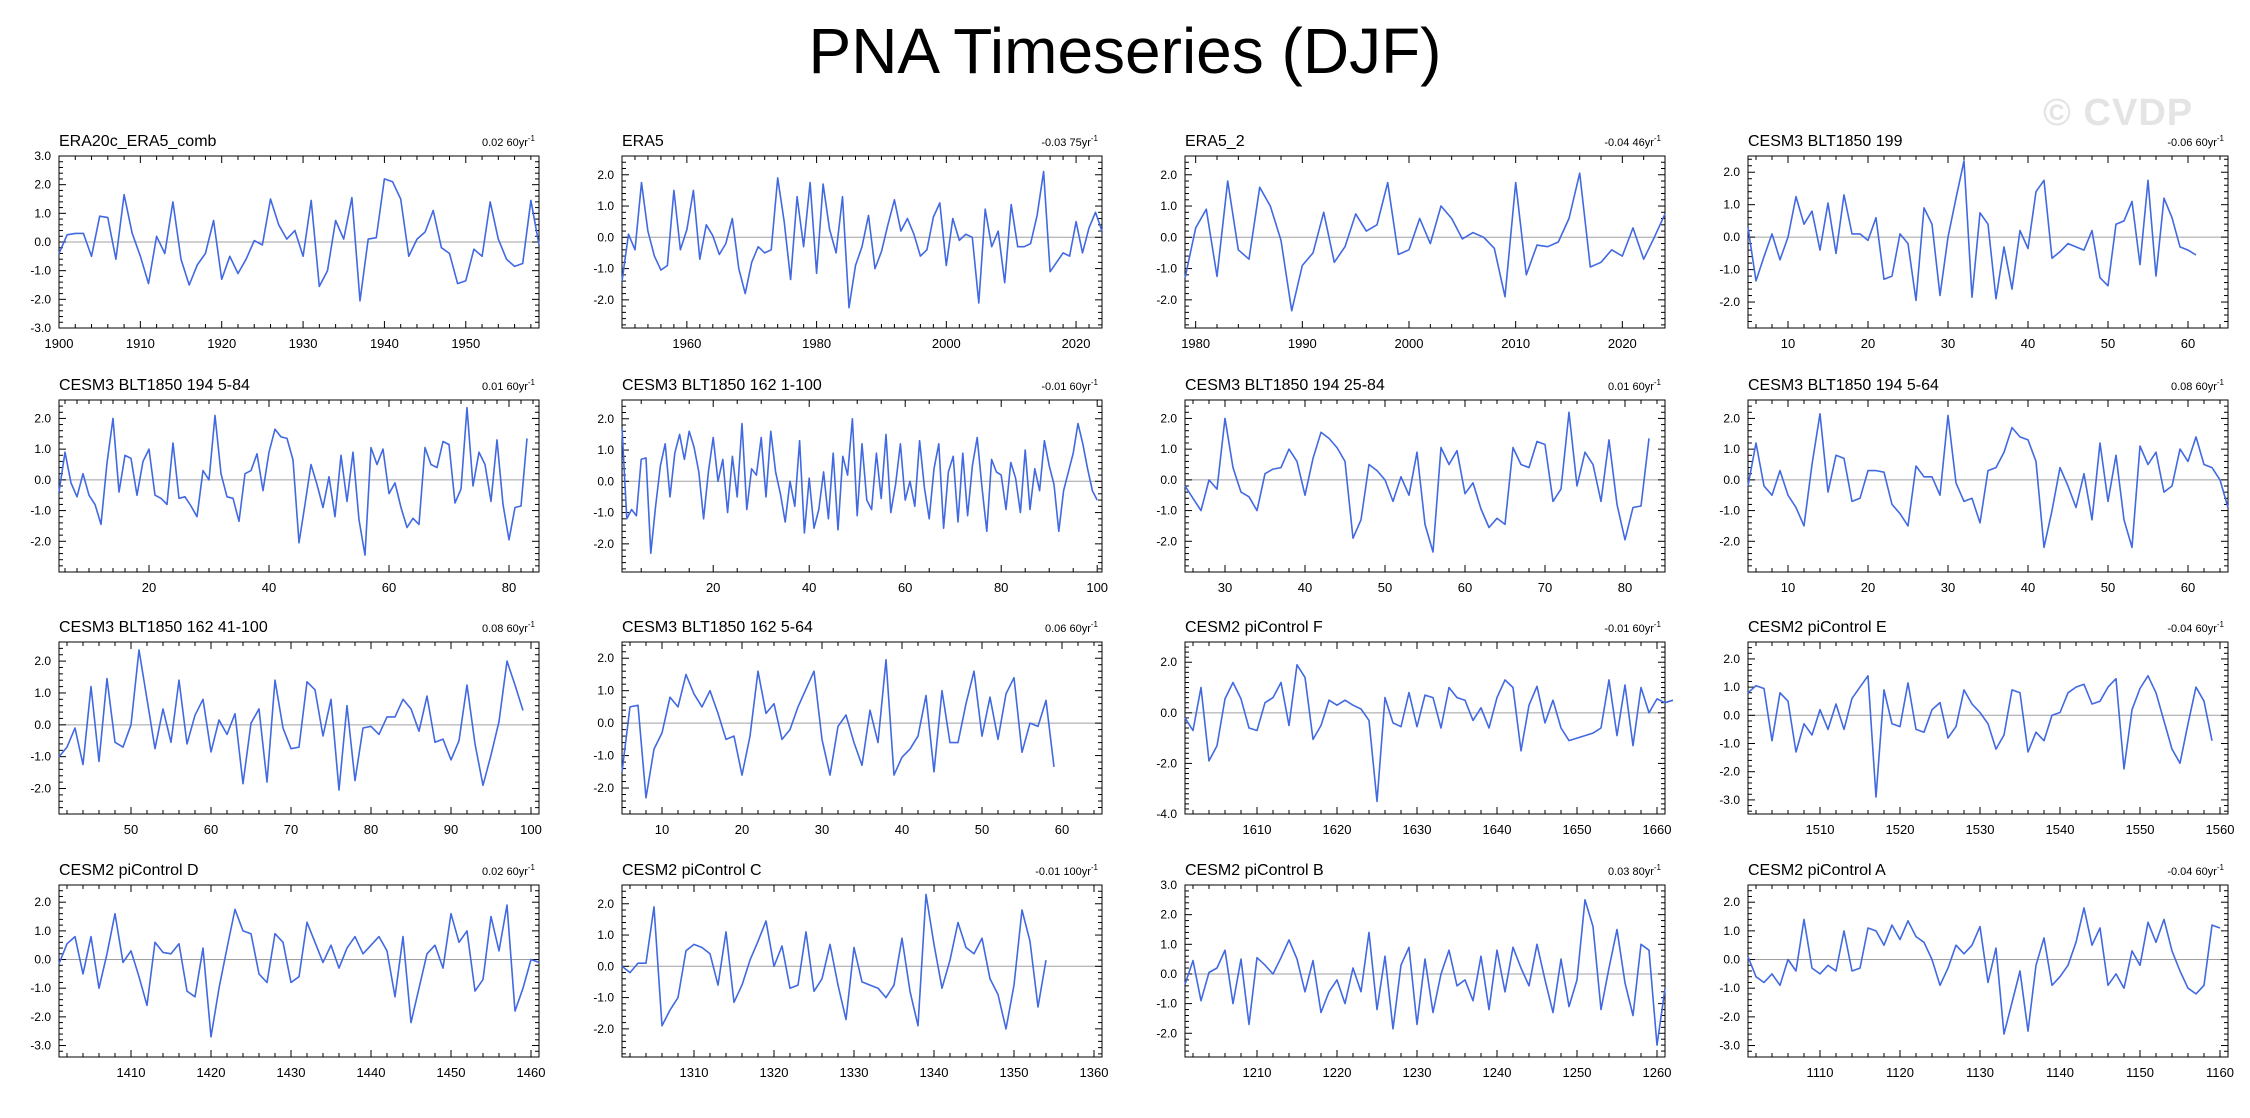 The image size is (2250, 1118). What do you see at coordinates (1545, 587) in the screenshot?
I see `x-tick-label: 70` at bounding box center [1545, 587].